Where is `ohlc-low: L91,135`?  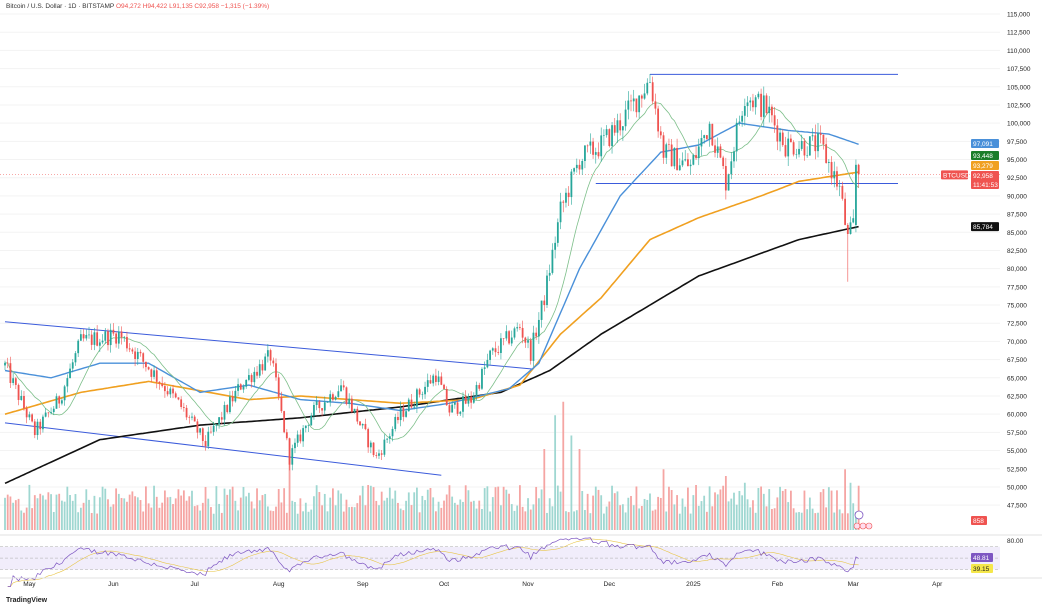 ohlc-low: L91,135 is located at coordinates (181, 6).